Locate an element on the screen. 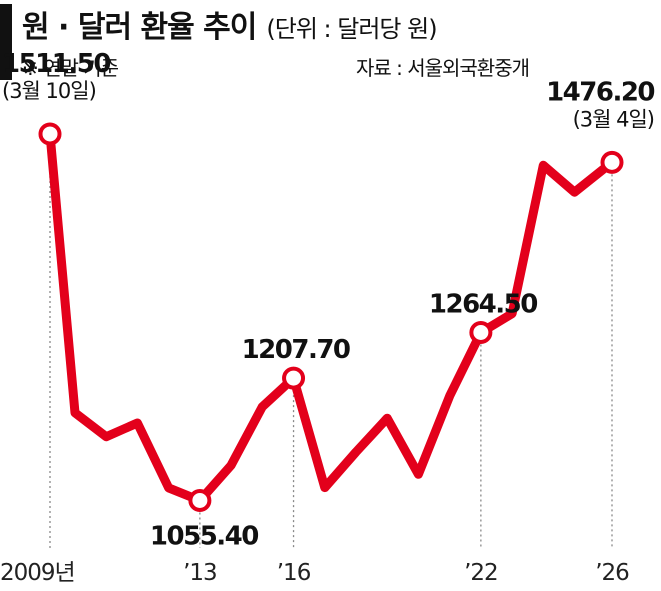  callout-value-0: 1511.50 is located at coordinates (56, 64).